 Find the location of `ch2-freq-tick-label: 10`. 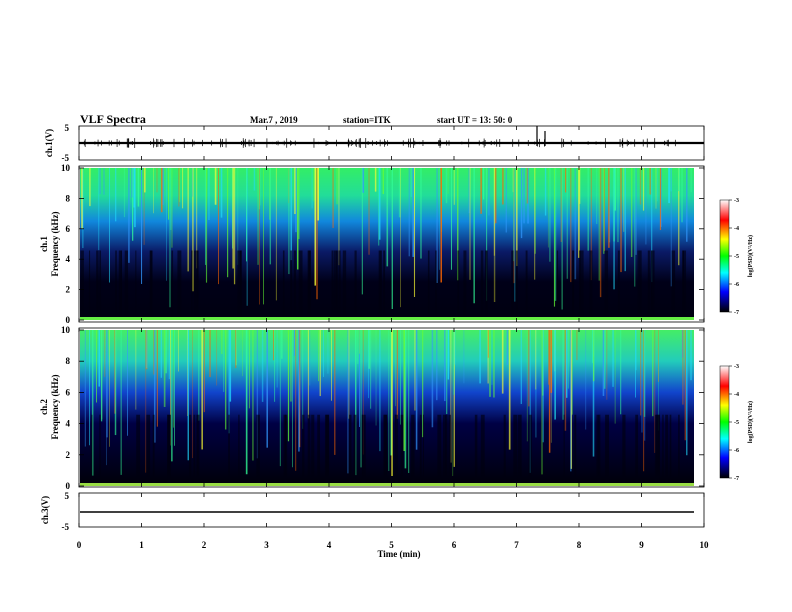

ch2-freq-tick-label: 10 is located at coordinates (66, 330).